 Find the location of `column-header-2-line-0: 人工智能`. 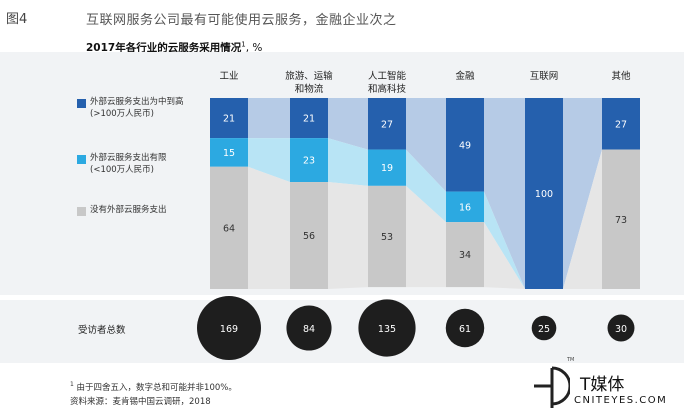

column-header-2-line-0: 人工智能 is located at coordinates (386, 76).